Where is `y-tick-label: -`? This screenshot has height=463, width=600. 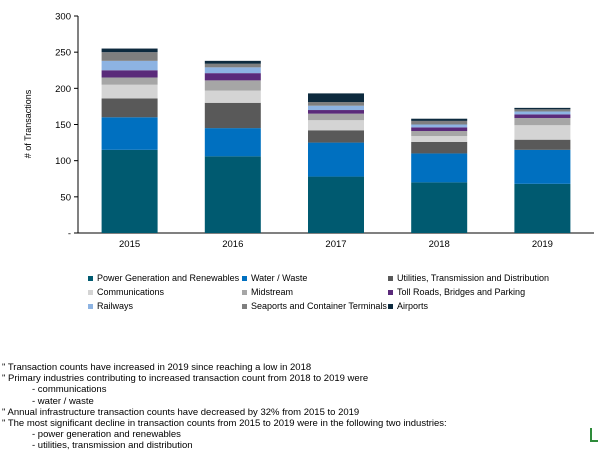
y-tick-label: - is located at coordinates (69, 234).